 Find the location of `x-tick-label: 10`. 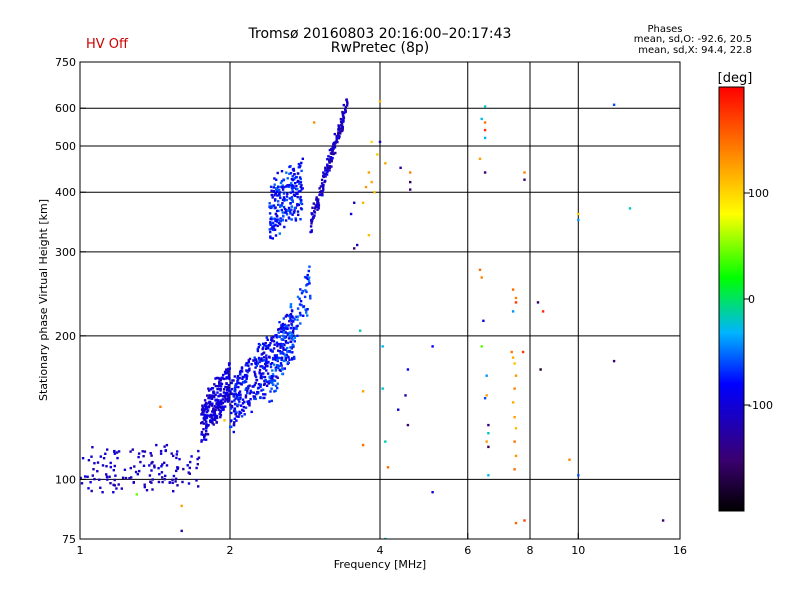

x-tick-label: 10 is located at coordinates (578, 550).